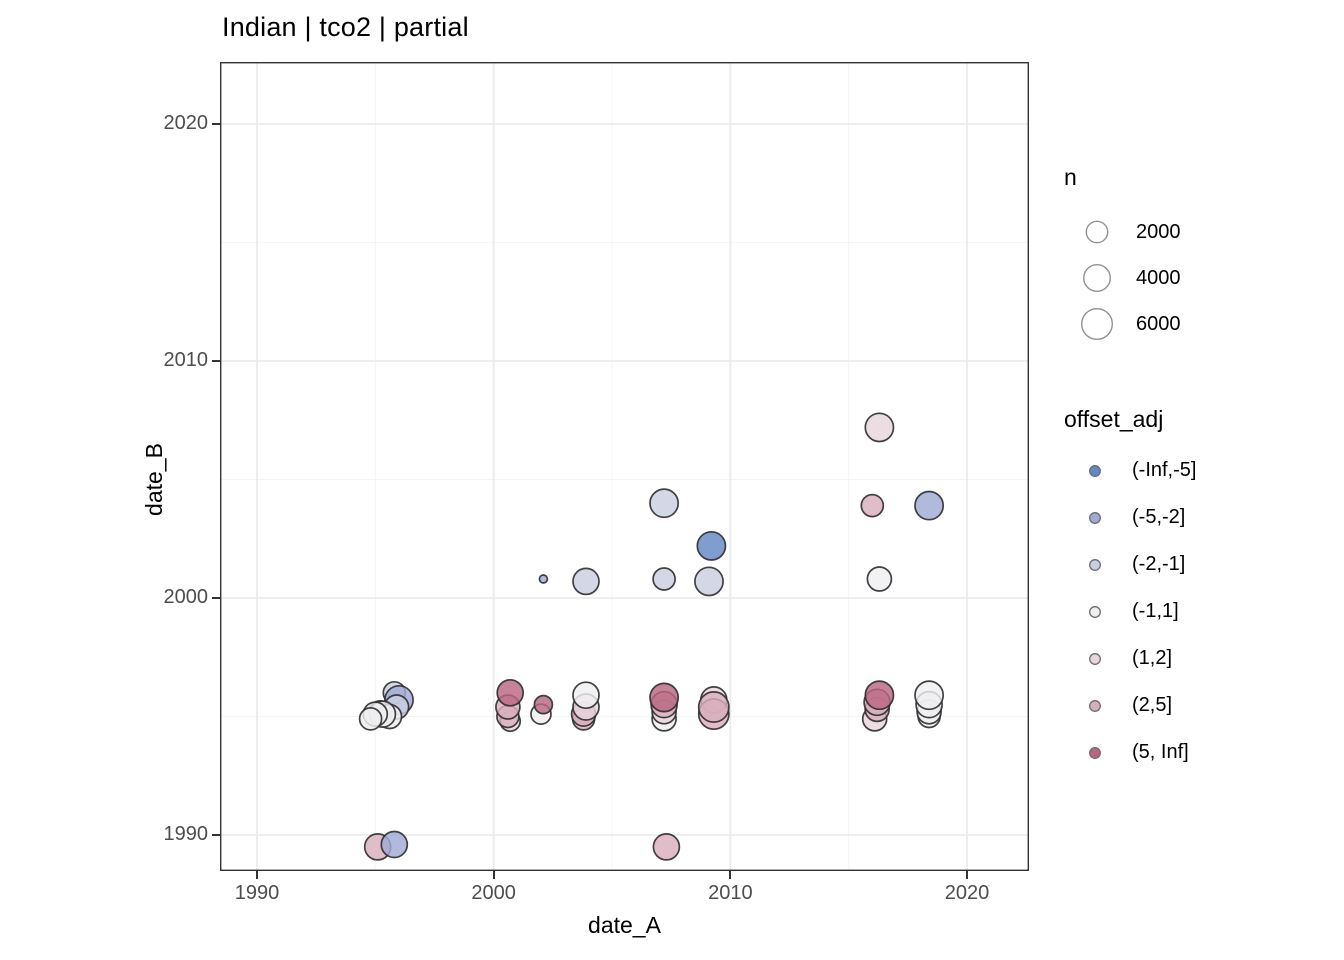 The height and width of the screenshot is (960, 1344). I want to click on color-legend-label: (-2,-1], so click(1159, 564).